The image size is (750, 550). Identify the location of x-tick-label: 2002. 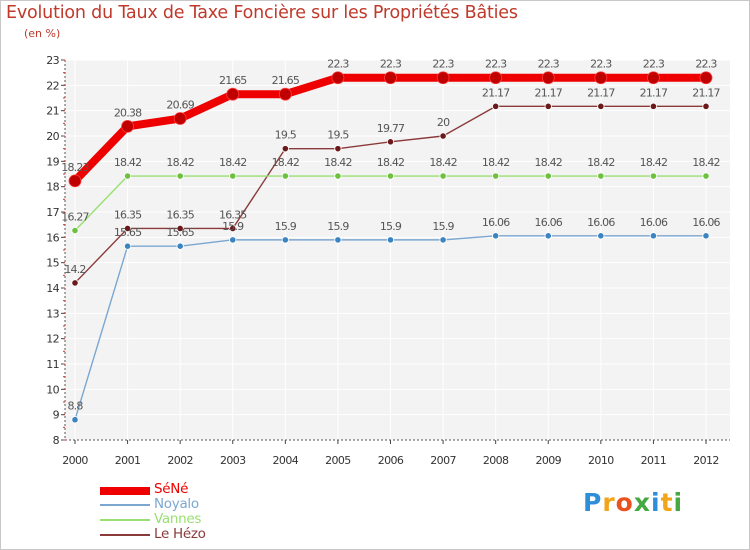
(180, 460).